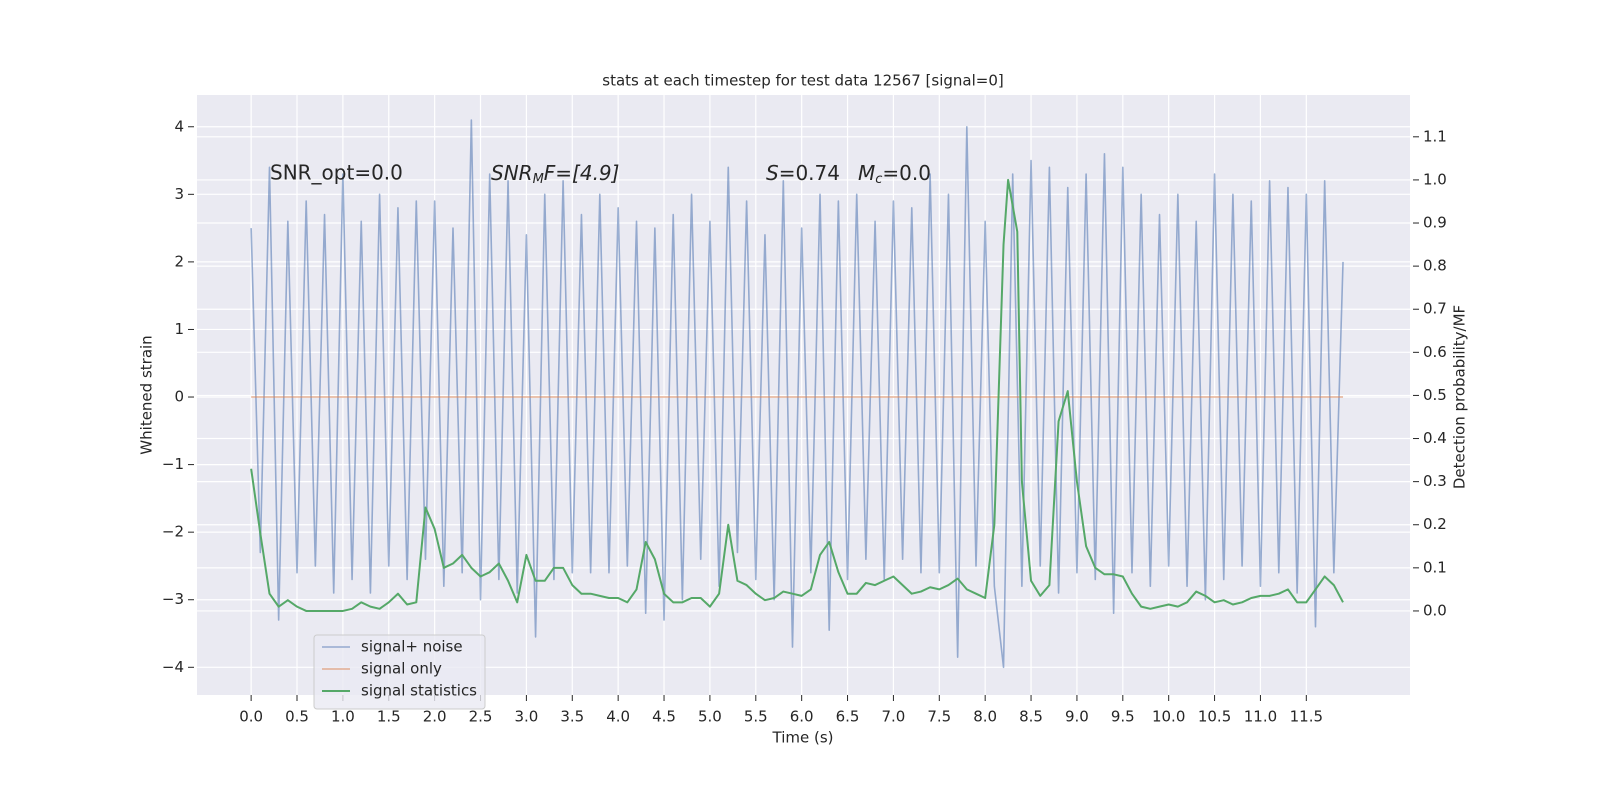 The image size is (1600, 800). Describe the element at coordinates (1435, 309) in the screenshot. I see `y2-tick-label: 0.7` at that location.